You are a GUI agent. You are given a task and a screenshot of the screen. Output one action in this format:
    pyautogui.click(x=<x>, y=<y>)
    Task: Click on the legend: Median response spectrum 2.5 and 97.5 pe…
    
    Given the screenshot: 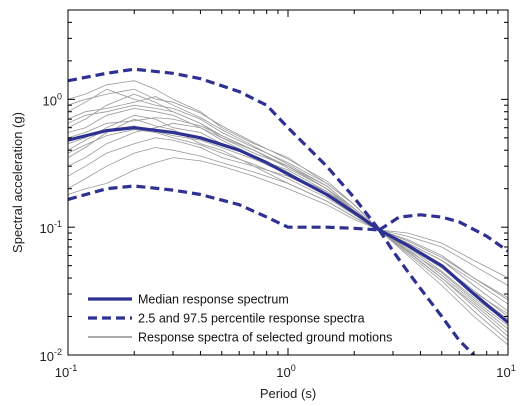 What is the action you would take?
    pyautogui.click(x=240, y=319)
    